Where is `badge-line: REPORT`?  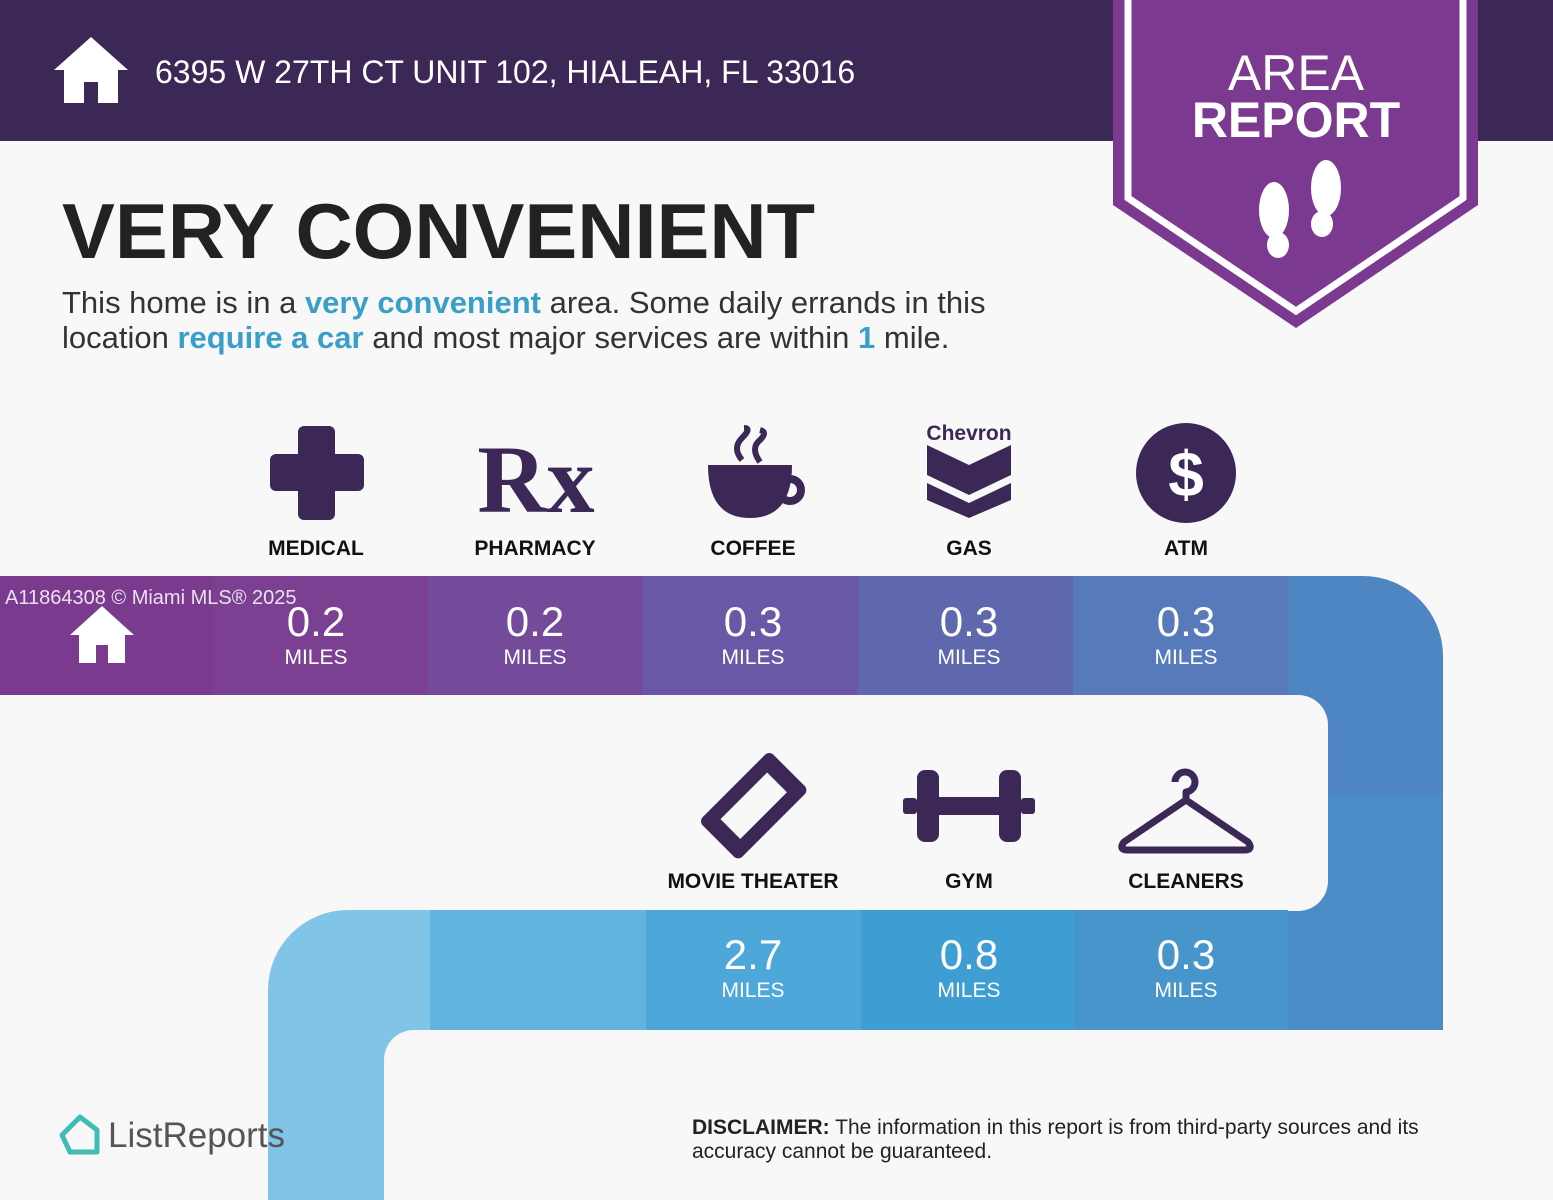
badge-line: REPORT is located at coordinates (1296, 120).